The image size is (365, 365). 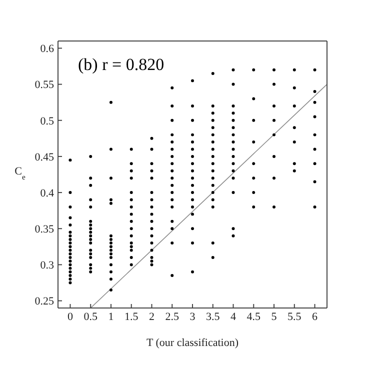 I want to click on x-tick-label: 3, so click(x=193, y=316).